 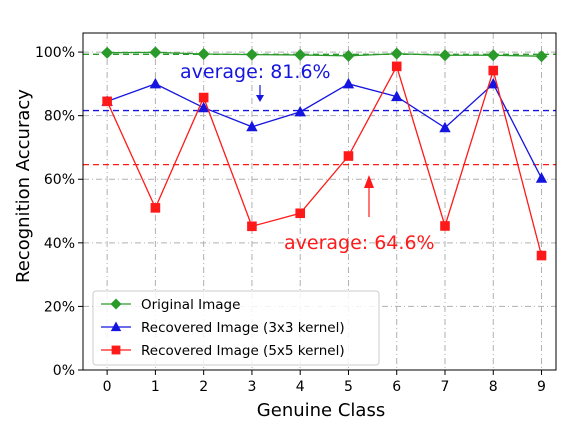 I want to click on legend-label: Recovered Image (5x5 kernel), so click(x=243, y=351).